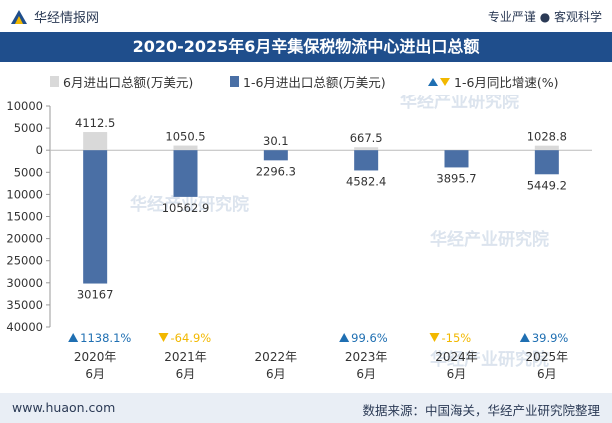  What do you see at coordinates (54, 81) in the screenshot?
I see `legend-swatch-june` at bounding box center [54, 81].